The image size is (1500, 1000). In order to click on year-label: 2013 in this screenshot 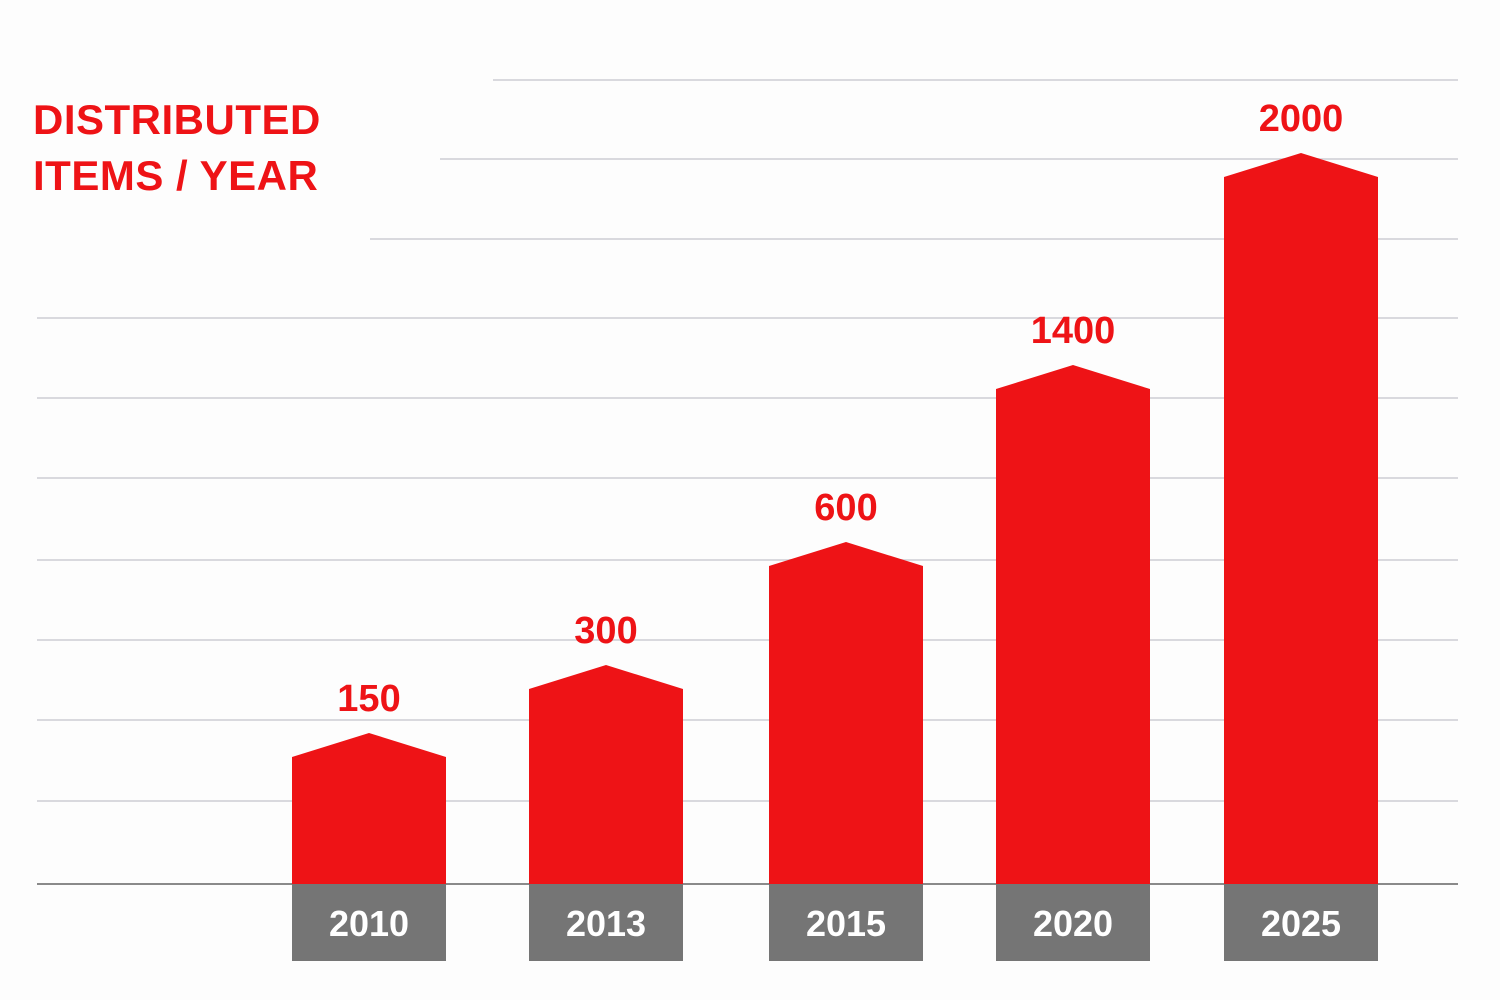, I will do `click(606, 923)`.